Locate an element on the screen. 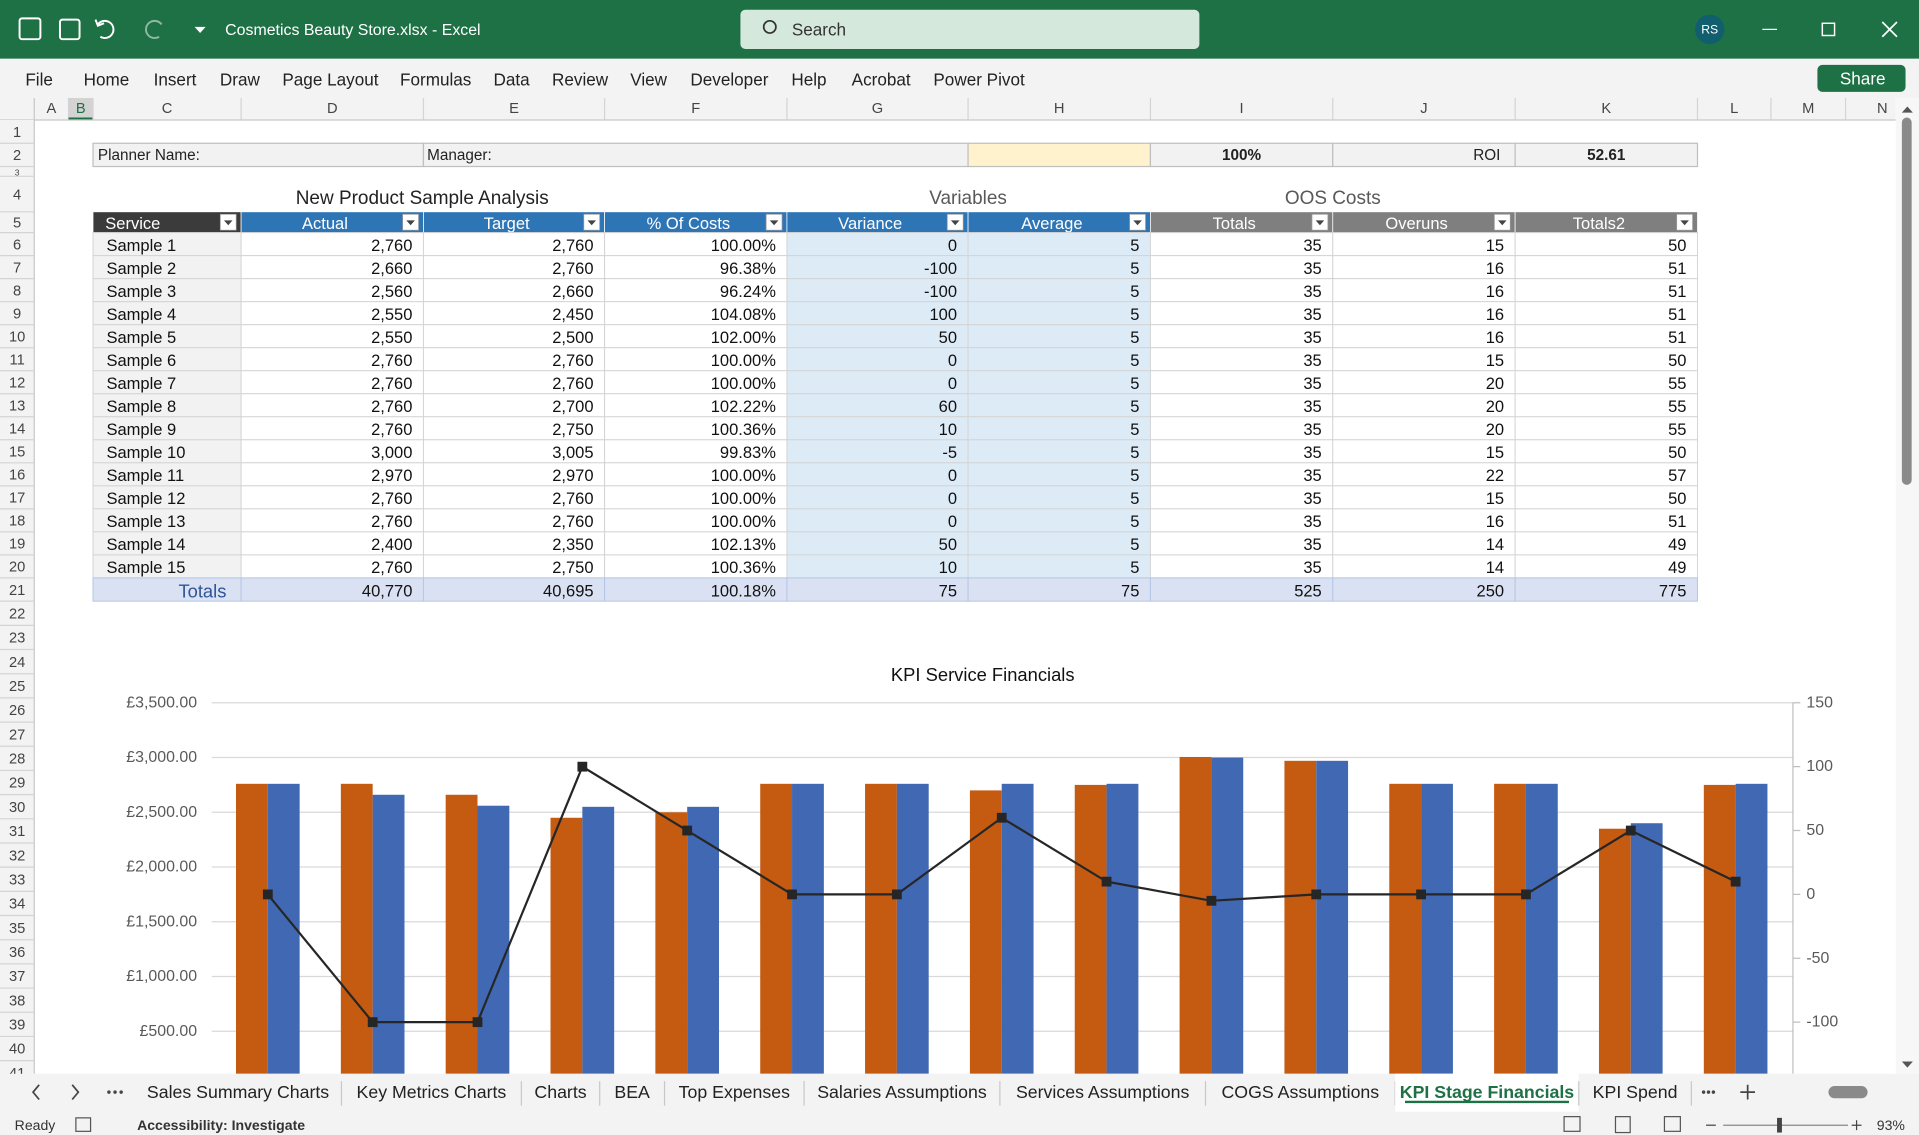 Image resolution: width=1919 pixels, height=1135 pixels. column-header: F is located at coordinates (695, 109).